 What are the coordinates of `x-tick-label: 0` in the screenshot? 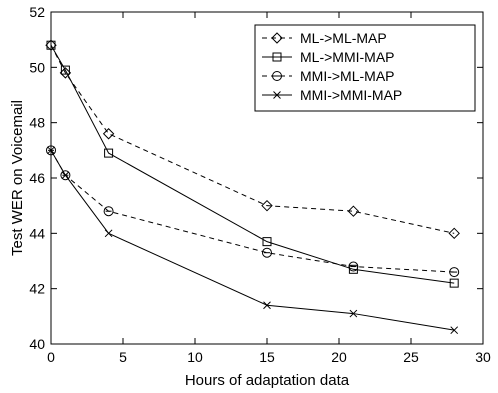 It's located at (51, 357).